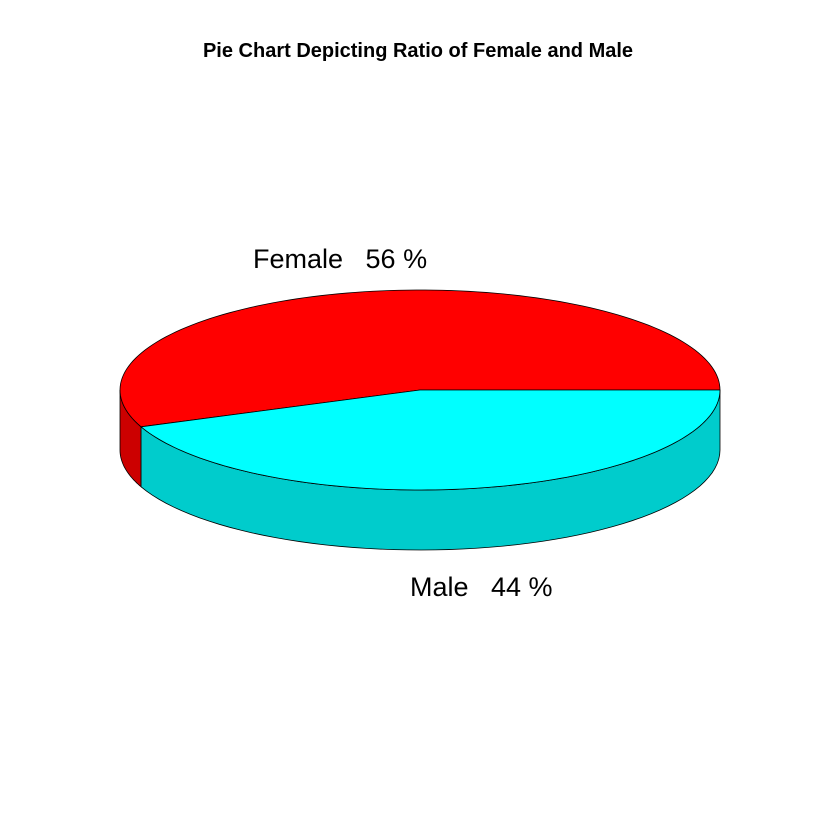 The image size is (840, 840). What do you see at coordinates (481, 587) in the screenshot?
I see `slice-label-male: Male 44 %` at bounding box center [481, 587].